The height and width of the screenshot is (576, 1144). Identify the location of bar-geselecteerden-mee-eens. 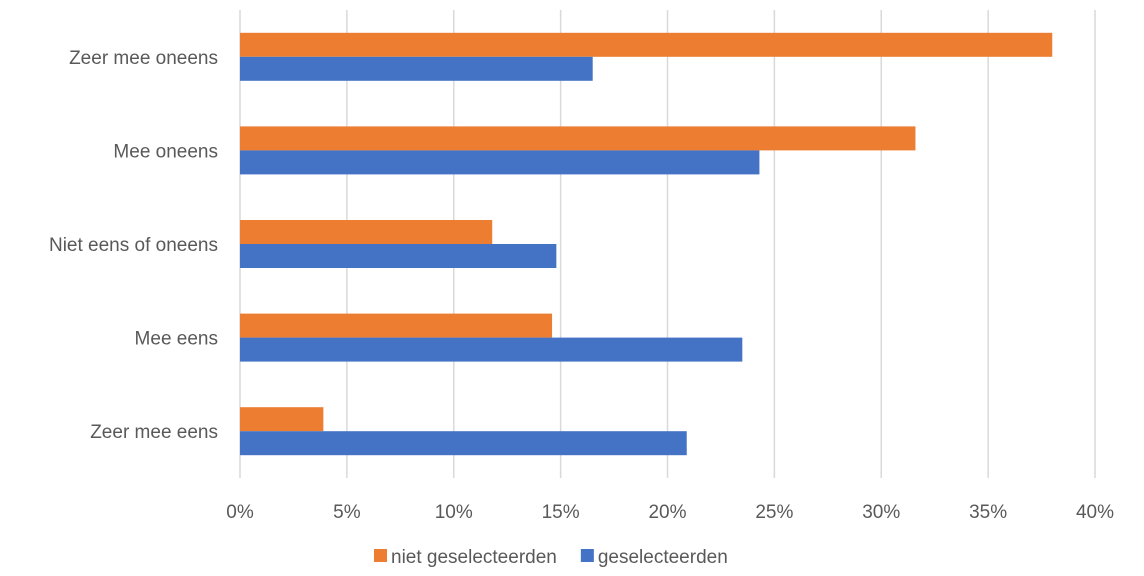
(491, 349).